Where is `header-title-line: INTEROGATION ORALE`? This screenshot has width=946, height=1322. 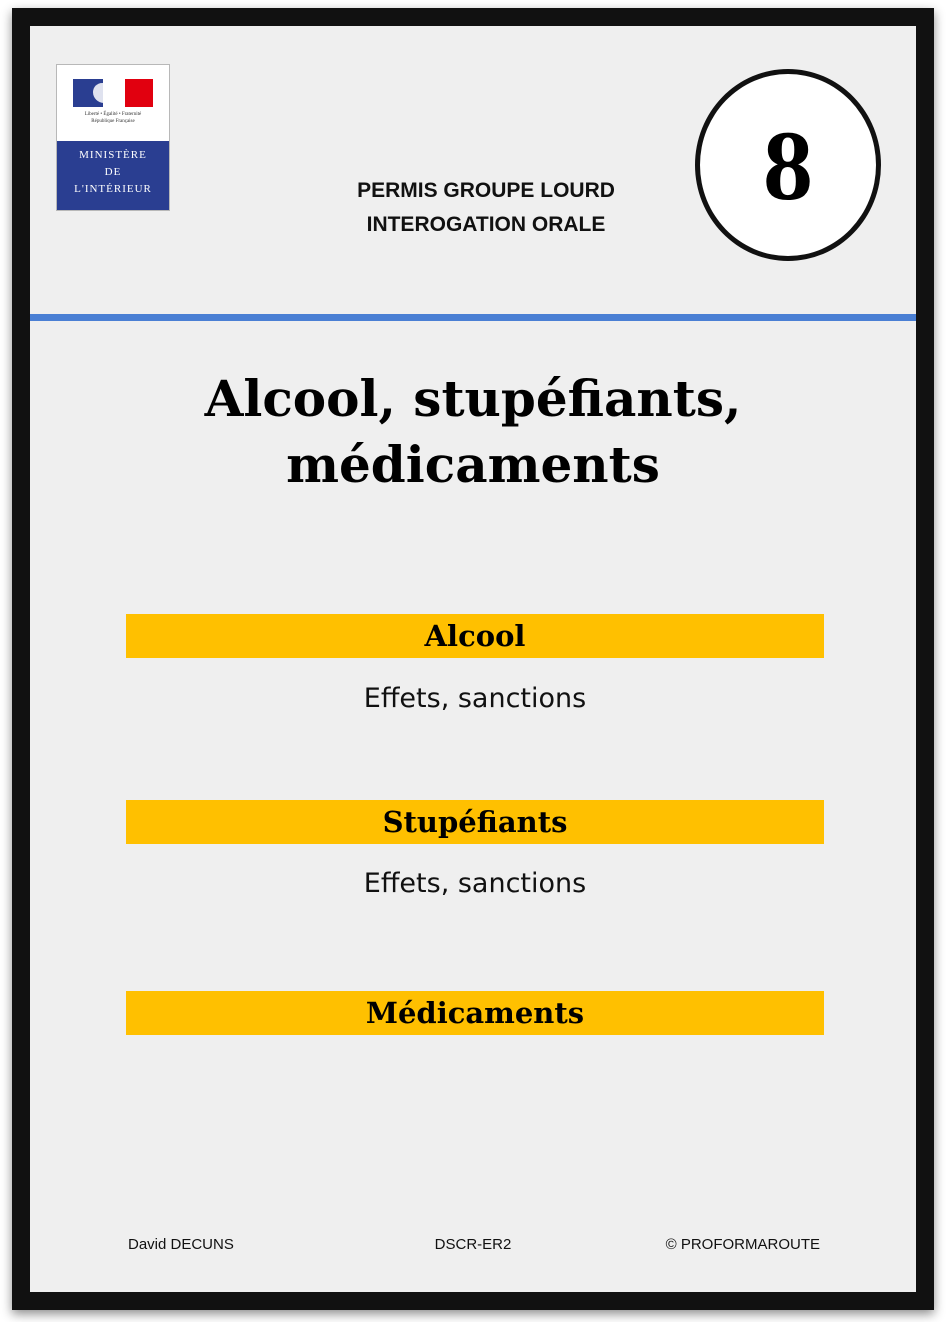
header-title-line: INTEROGATION ORALE is located at coordinates (486, 224).